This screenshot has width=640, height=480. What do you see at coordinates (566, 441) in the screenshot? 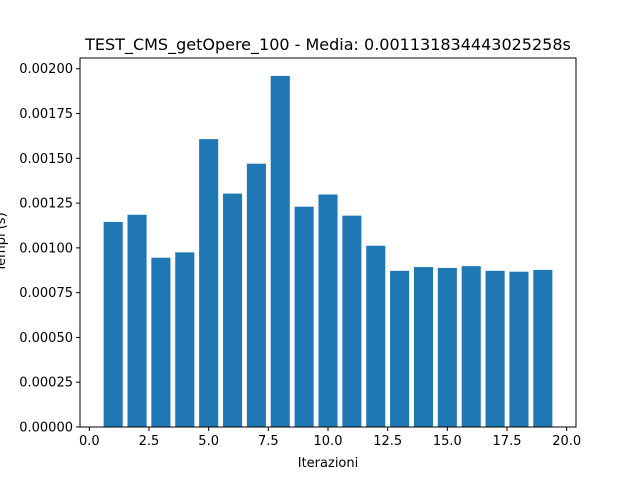
I see `x-tick-label: 20.0` at bounding box center [566, 441].